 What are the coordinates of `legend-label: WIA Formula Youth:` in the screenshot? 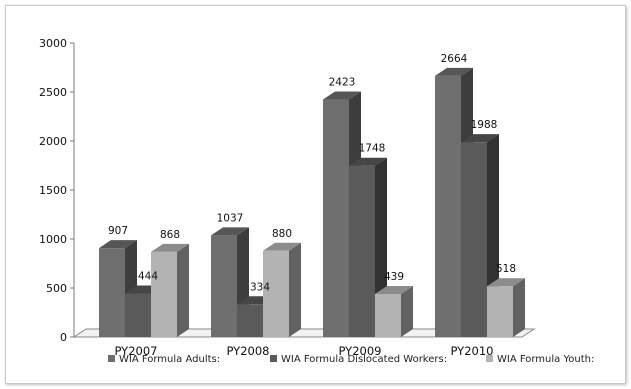 It's located at (545, 359).